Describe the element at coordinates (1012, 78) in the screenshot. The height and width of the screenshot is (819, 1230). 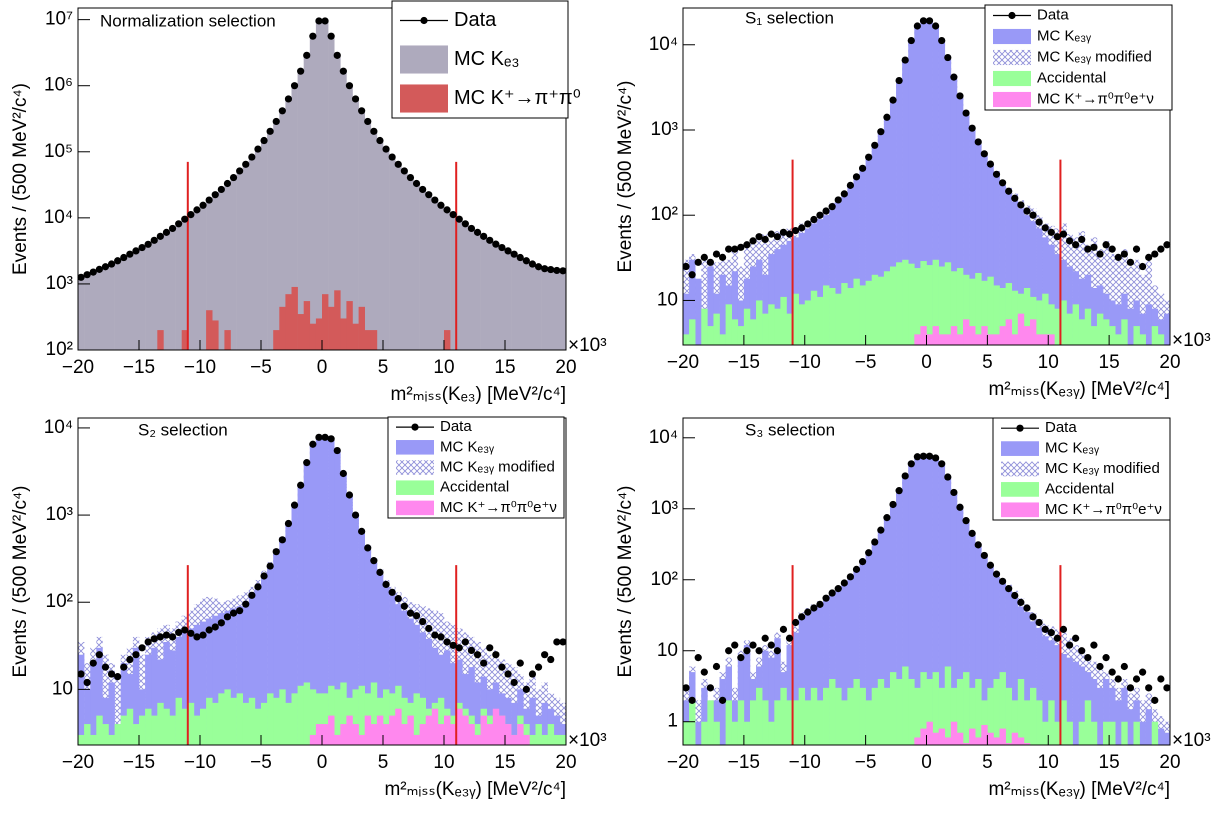
I see `legend-swatch` at that location.